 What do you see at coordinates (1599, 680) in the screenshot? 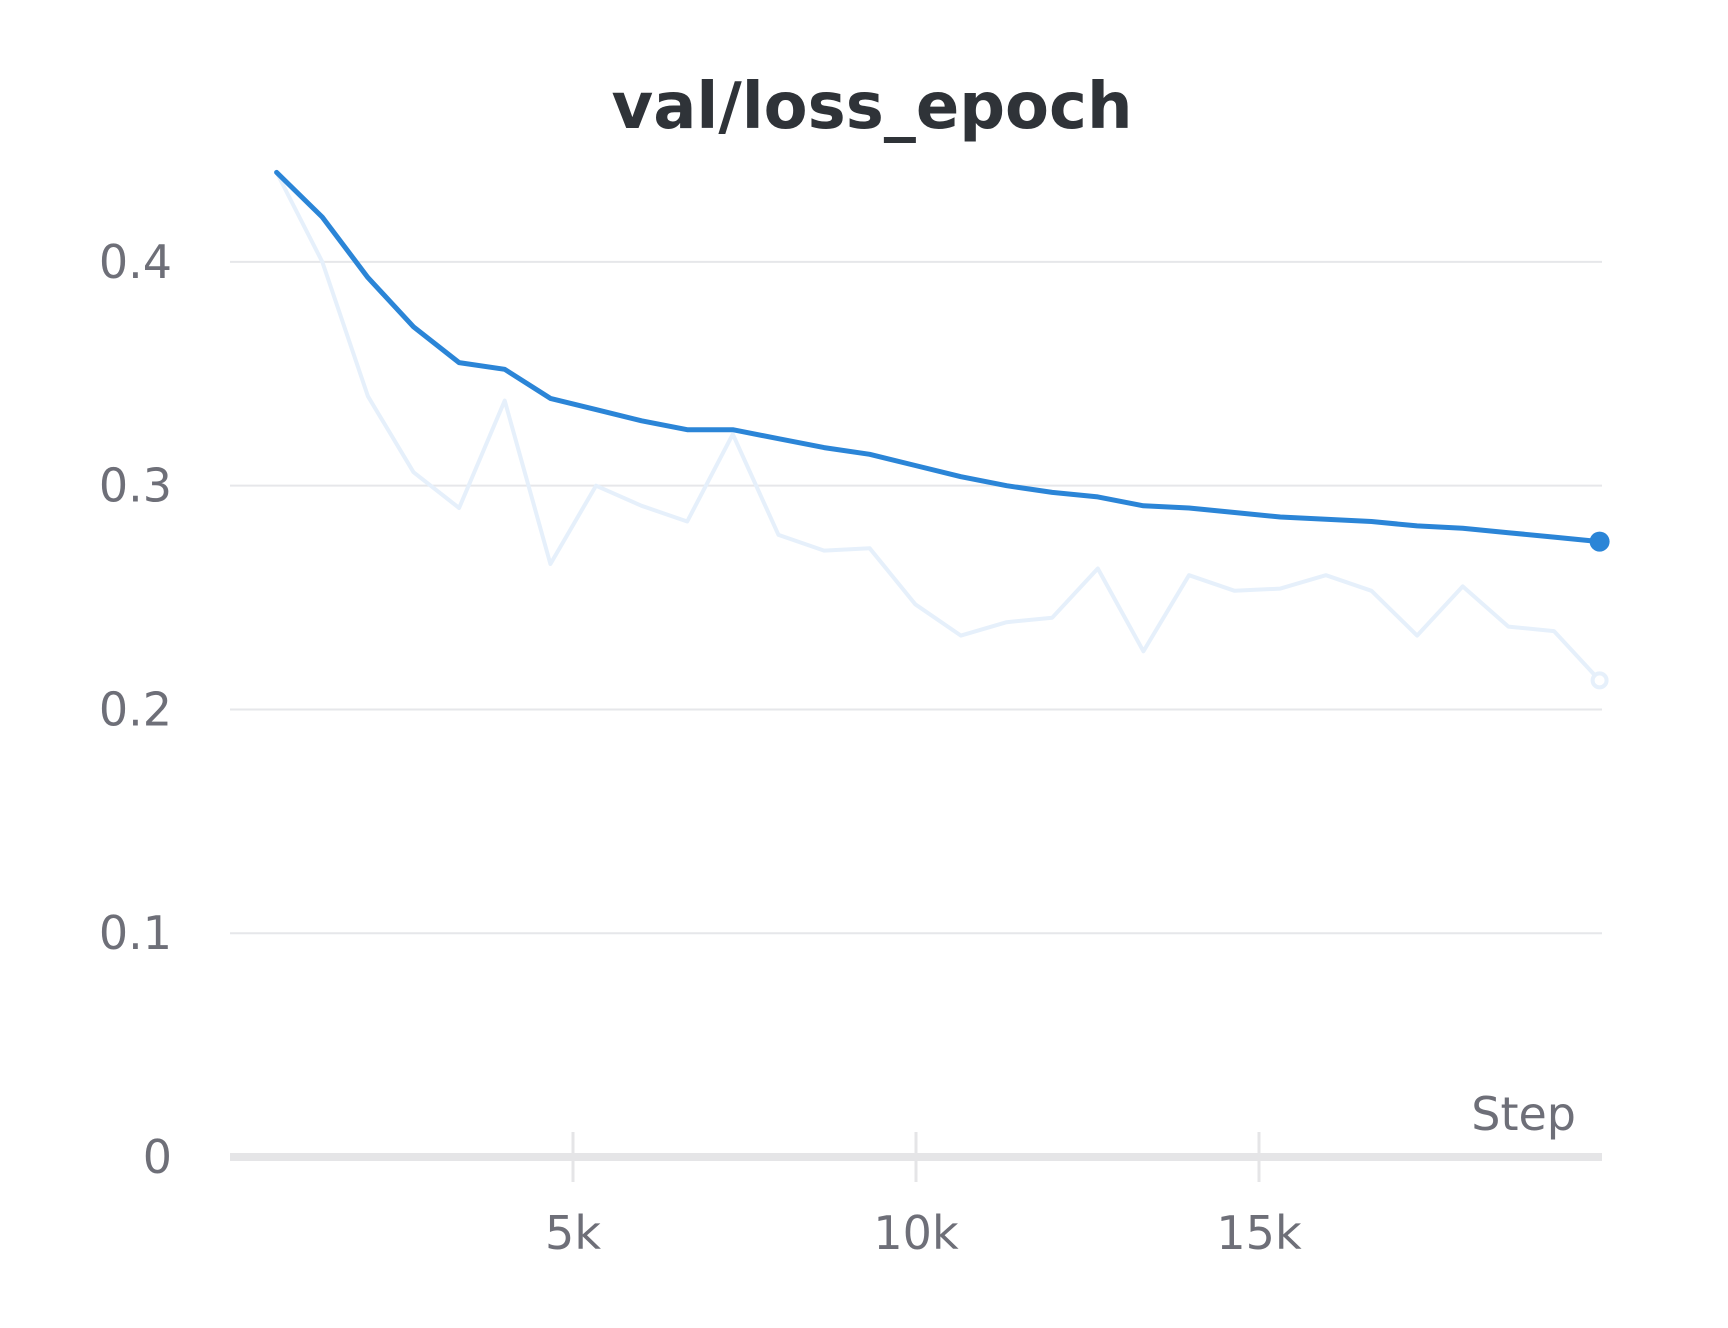
I see `raw-series-endpoint` at bounding box center [1599, 680].